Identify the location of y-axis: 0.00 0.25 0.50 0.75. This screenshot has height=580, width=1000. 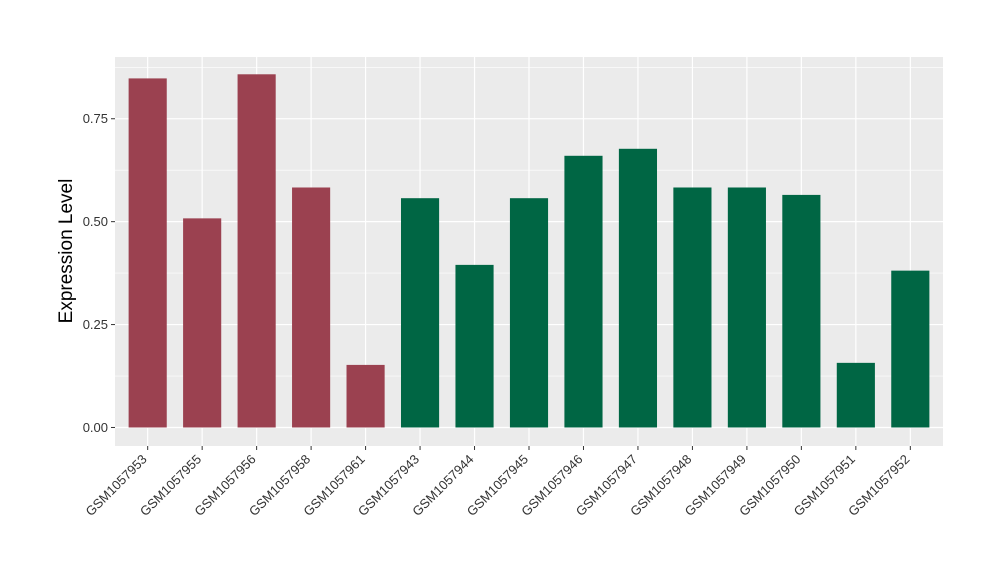
(99, 273).